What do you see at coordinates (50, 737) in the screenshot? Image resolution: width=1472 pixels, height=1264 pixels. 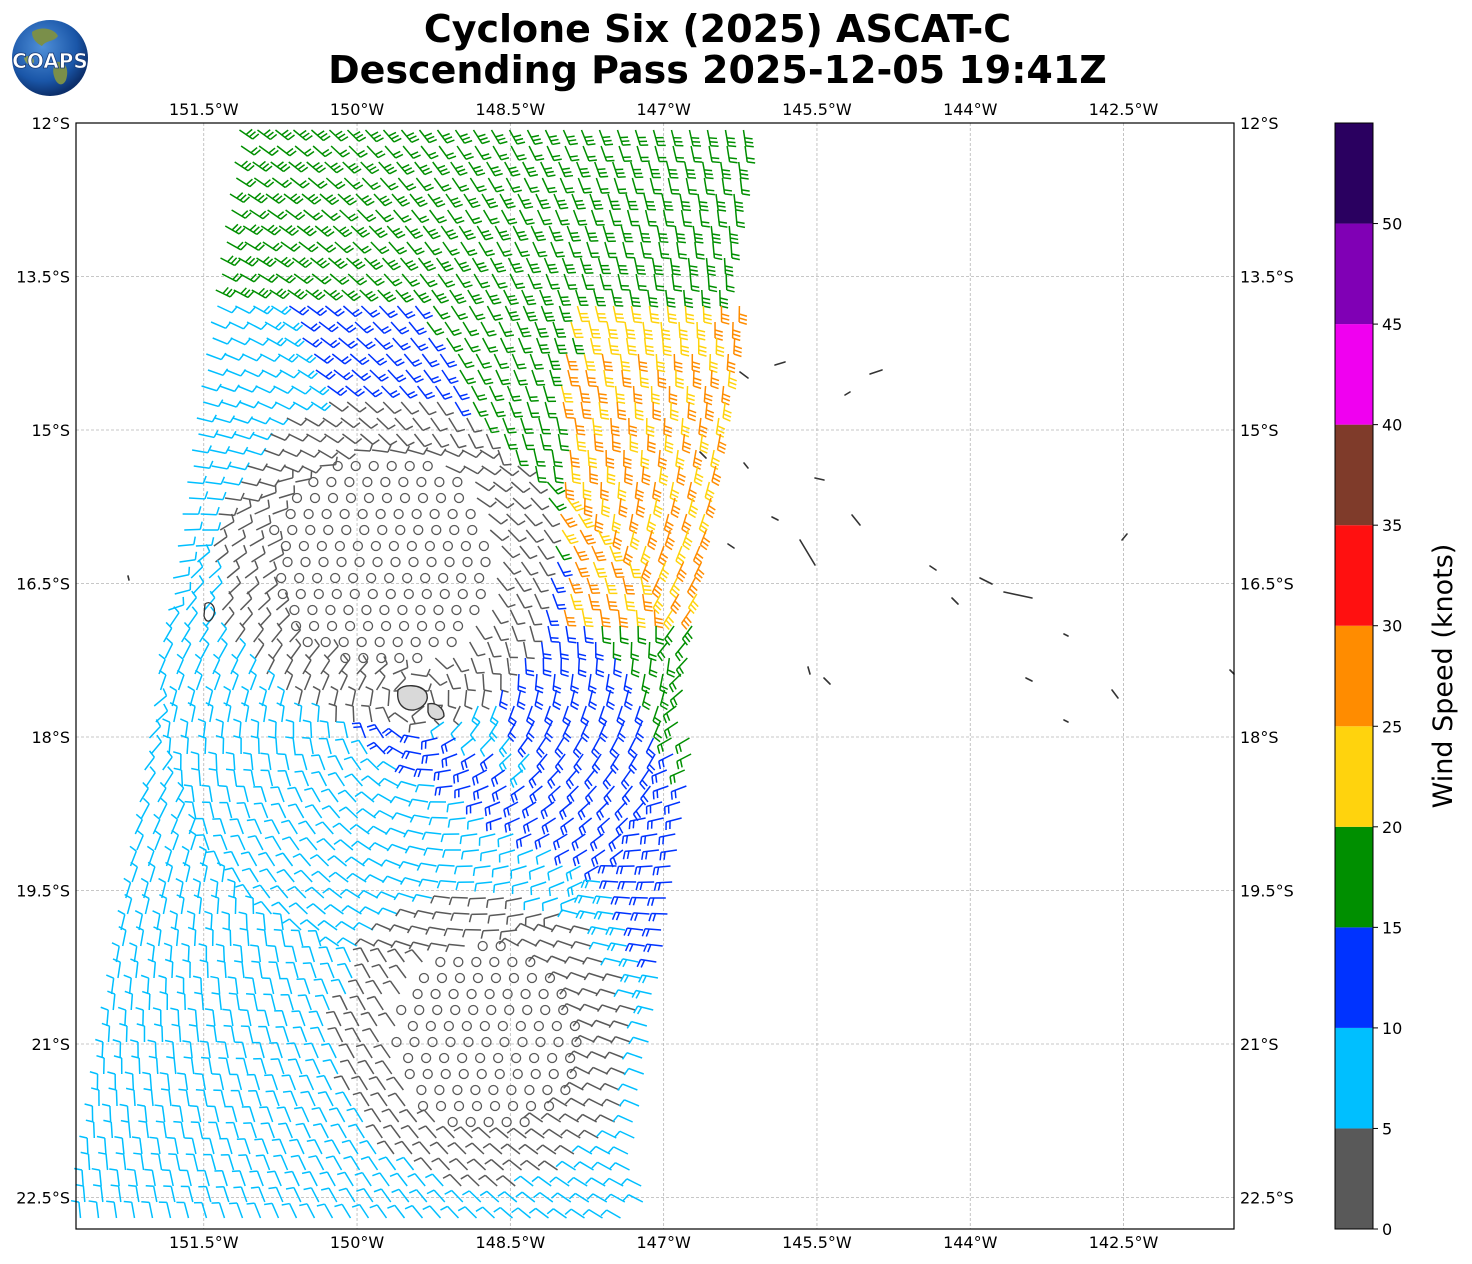 I see `lat-label-left: 18°S` at bounding box center [50, 737].